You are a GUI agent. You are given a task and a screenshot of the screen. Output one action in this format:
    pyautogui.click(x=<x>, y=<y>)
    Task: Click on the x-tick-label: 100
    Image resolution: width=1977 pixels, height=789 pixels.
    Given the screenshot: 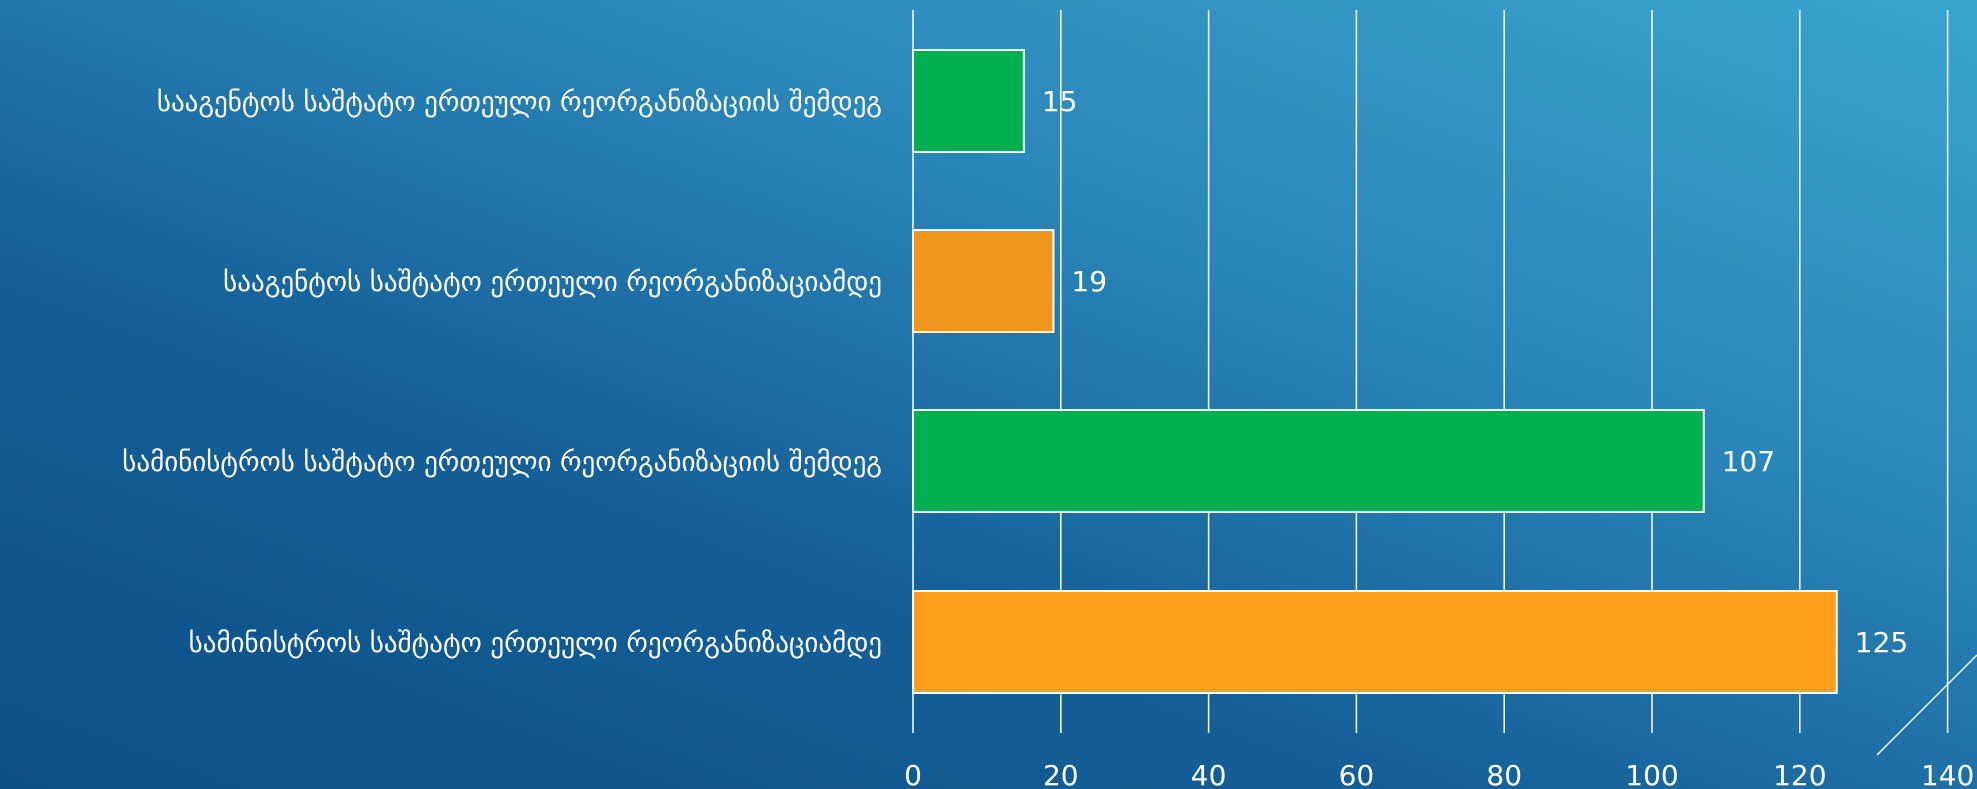 What is the action you would take?
    pyautogui.click(x=1651, y=774)
    